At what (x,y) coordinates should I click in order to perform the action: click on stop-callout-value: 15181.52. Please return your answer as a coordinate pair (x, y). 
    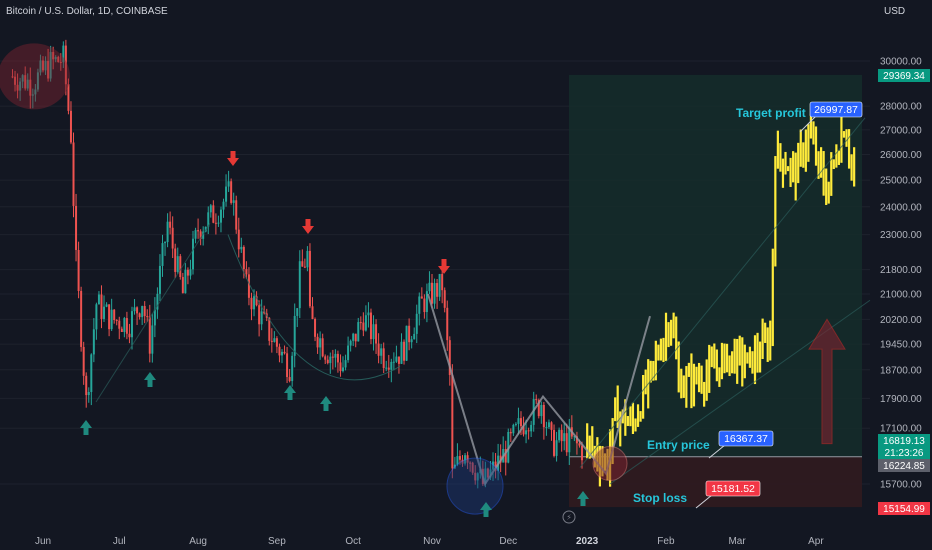
    Looking at the image, I should click on (733, 489).